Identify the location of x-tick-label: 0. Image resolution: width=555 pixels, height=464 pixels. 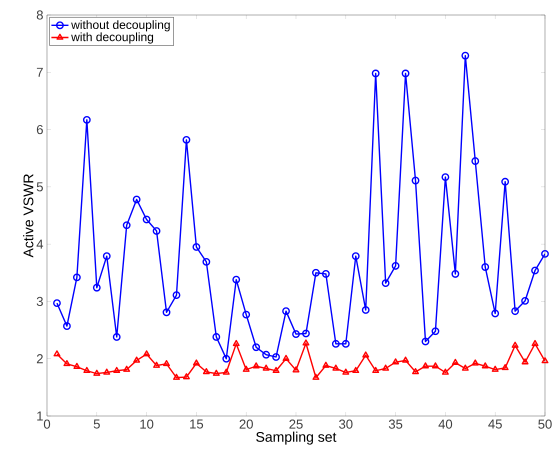
(47, 424).